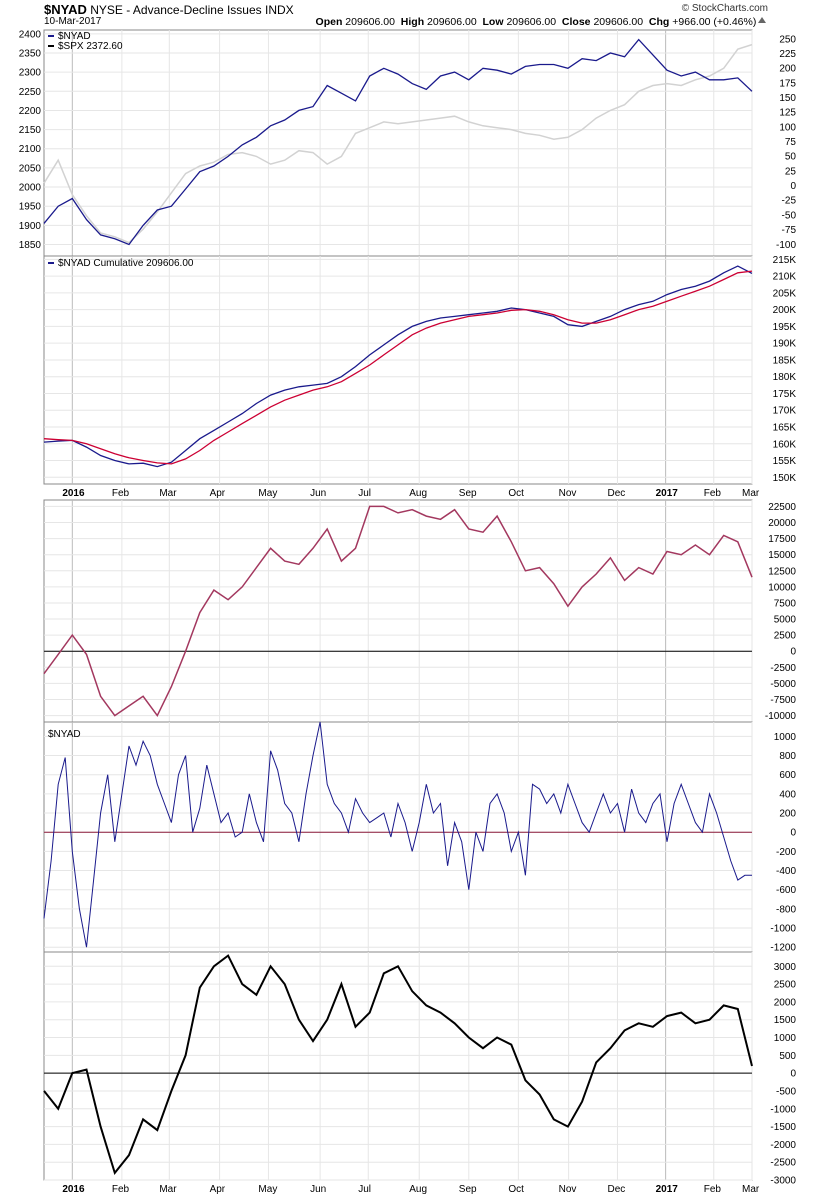 The height and width of the screenshot is (1200, 820). Describe the element at coordinates (667, 493) in the screenshot. I see `x-tick-label-upper: 2017` at that location.